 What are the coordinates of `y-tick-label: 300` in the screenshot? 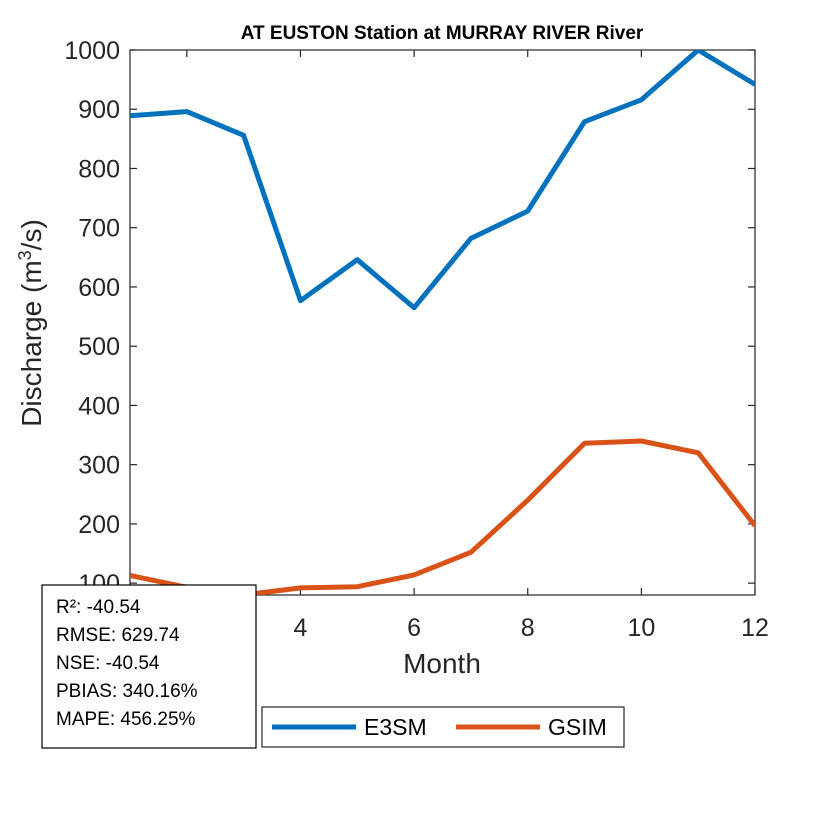 It's located at (99, 466).